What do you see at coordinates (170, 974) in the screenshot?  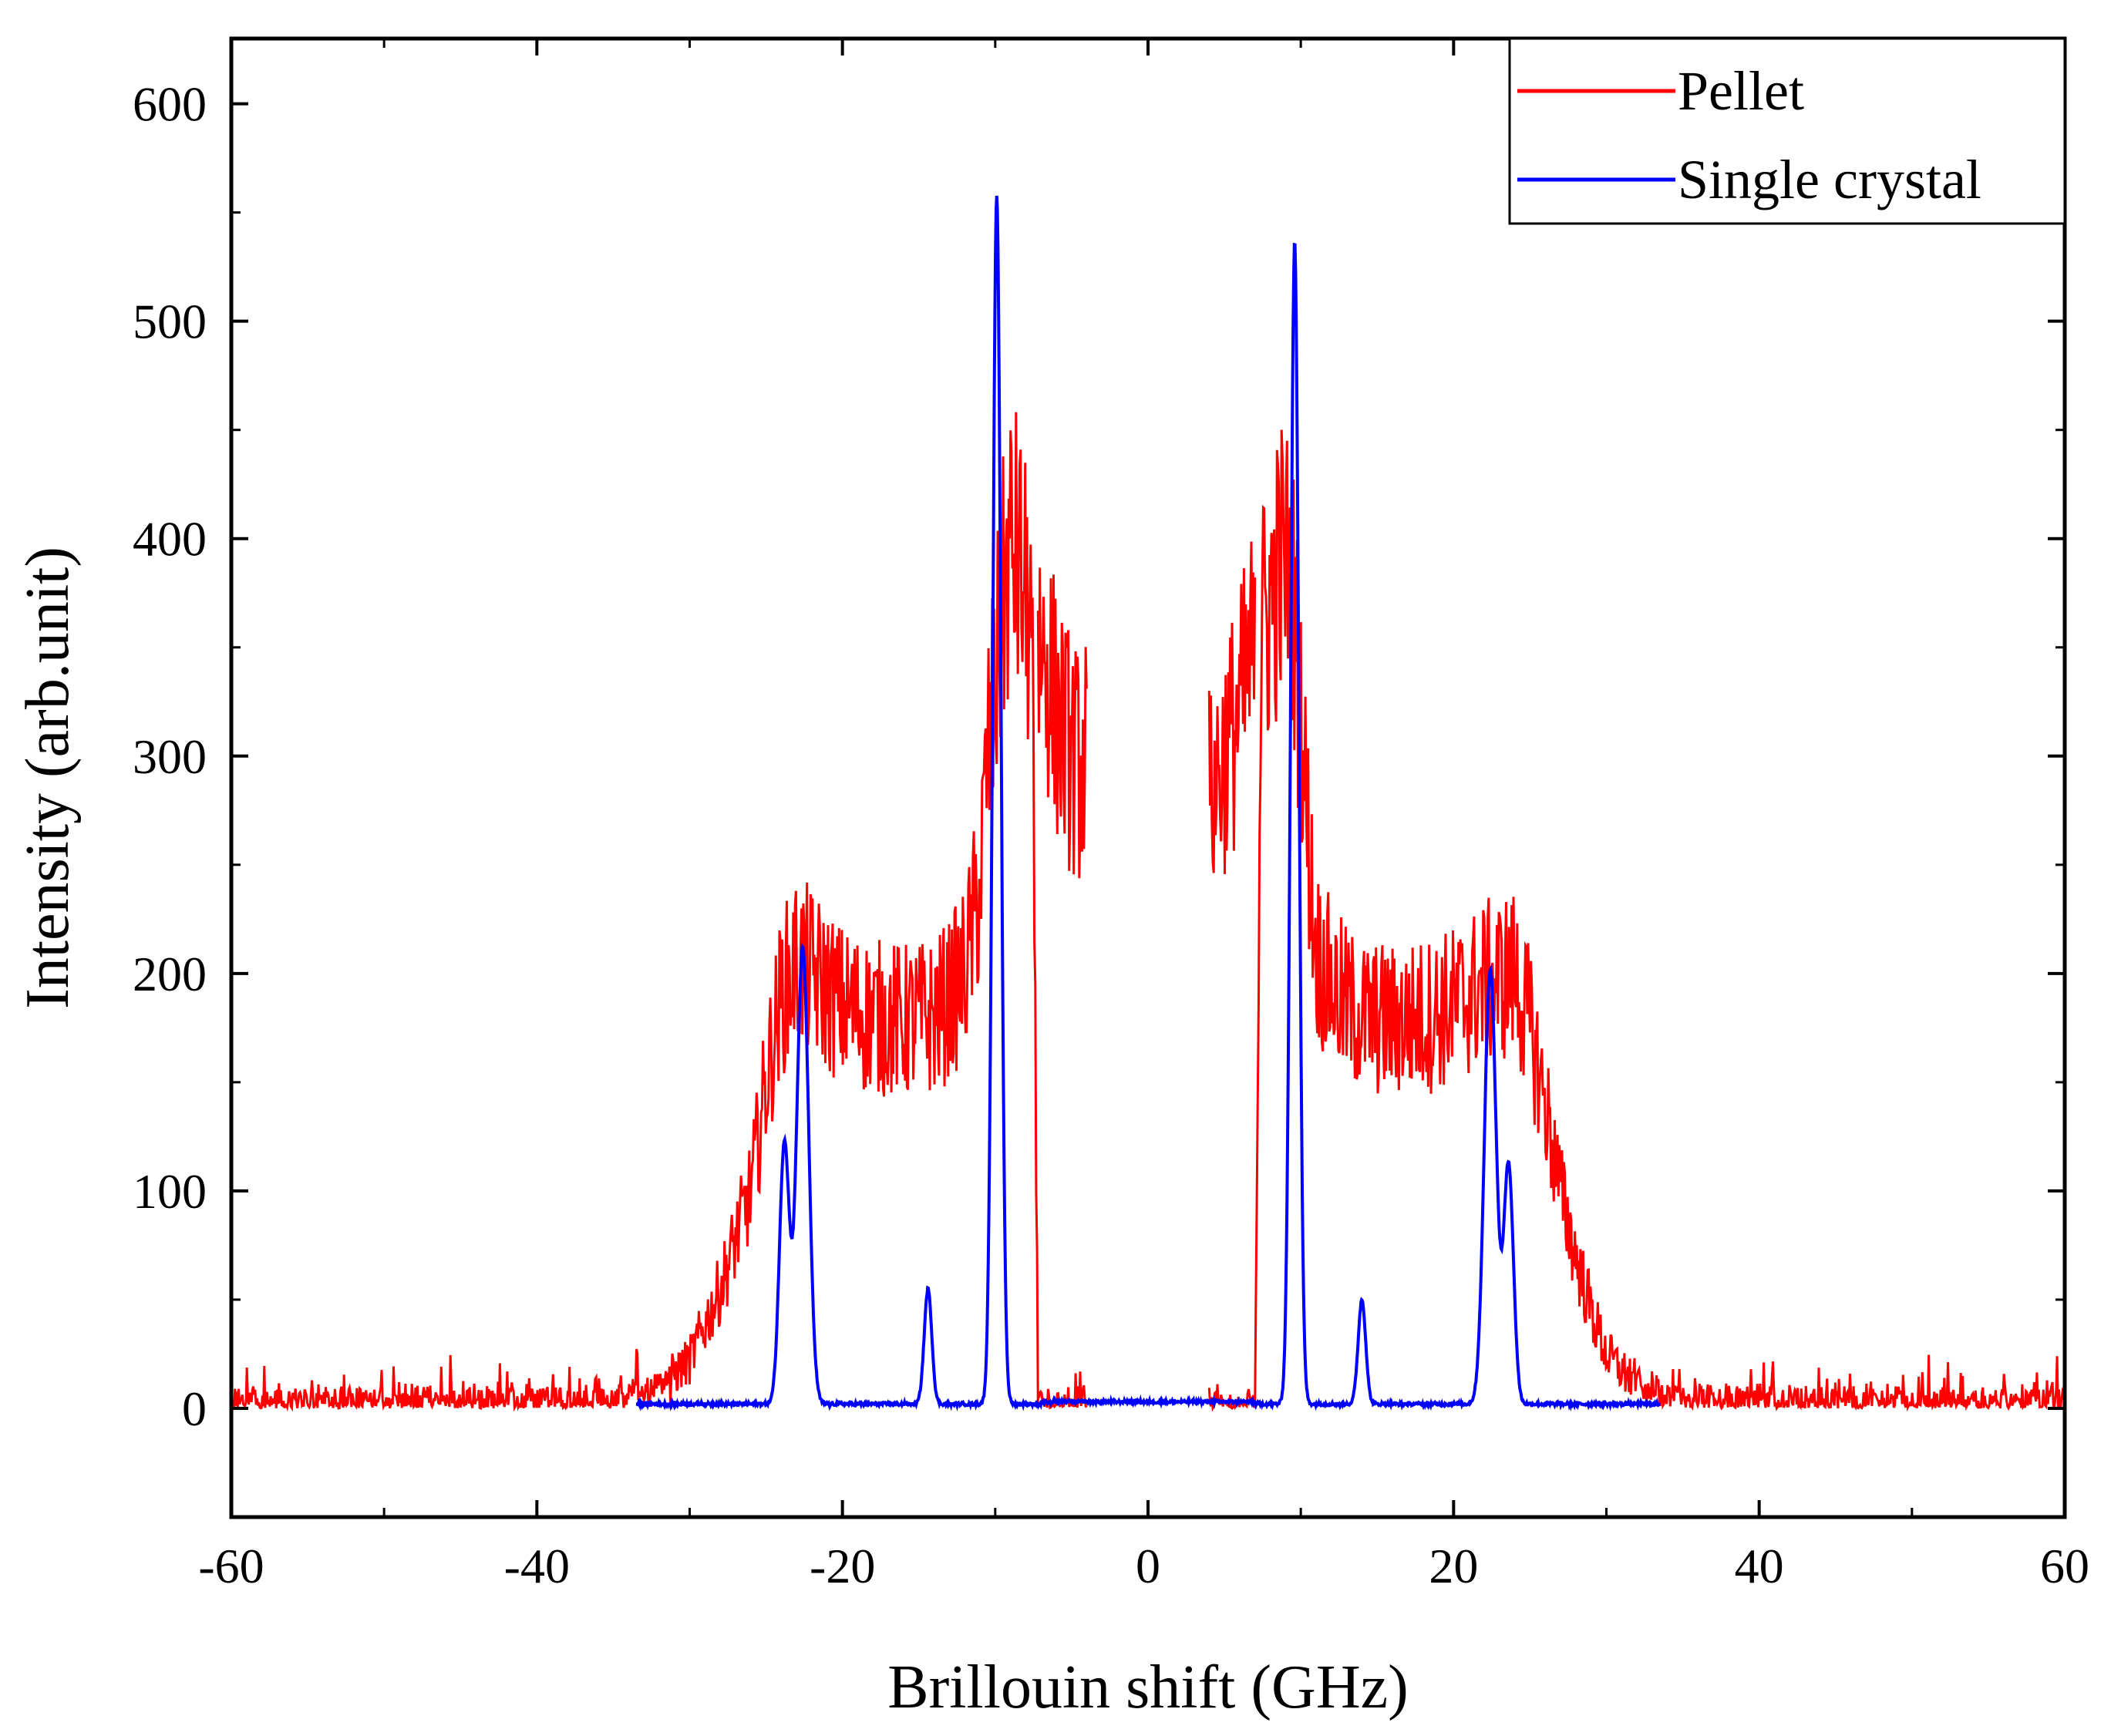 I see `y-tick-label: 200` at bounding box center [170, 974].